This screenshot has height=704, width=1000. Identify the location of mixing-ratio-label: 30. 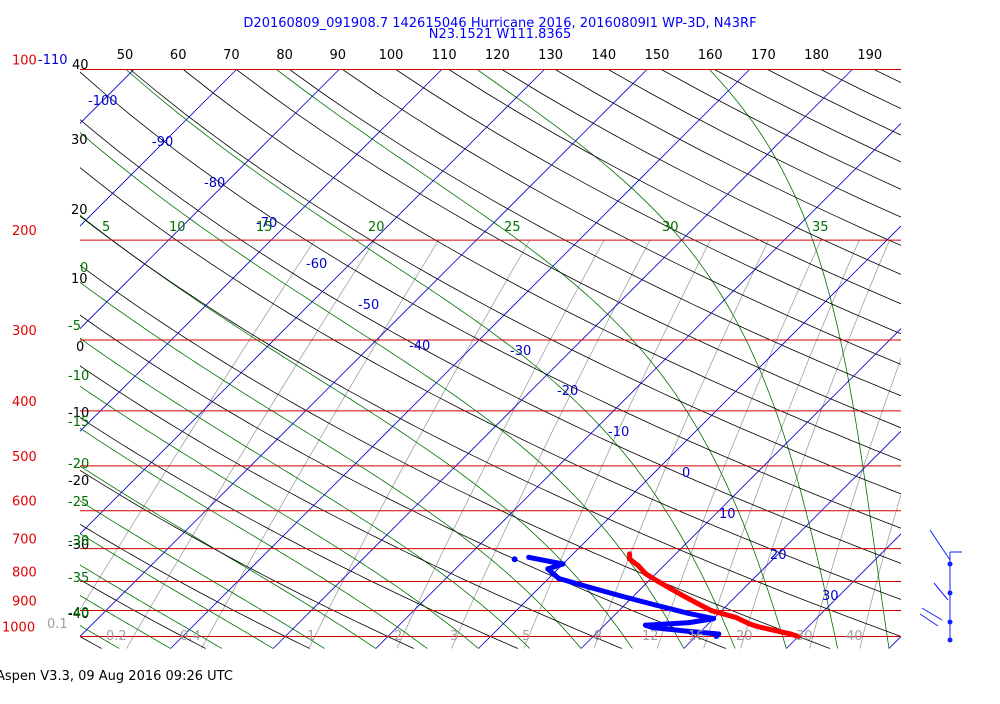
(804, 636).